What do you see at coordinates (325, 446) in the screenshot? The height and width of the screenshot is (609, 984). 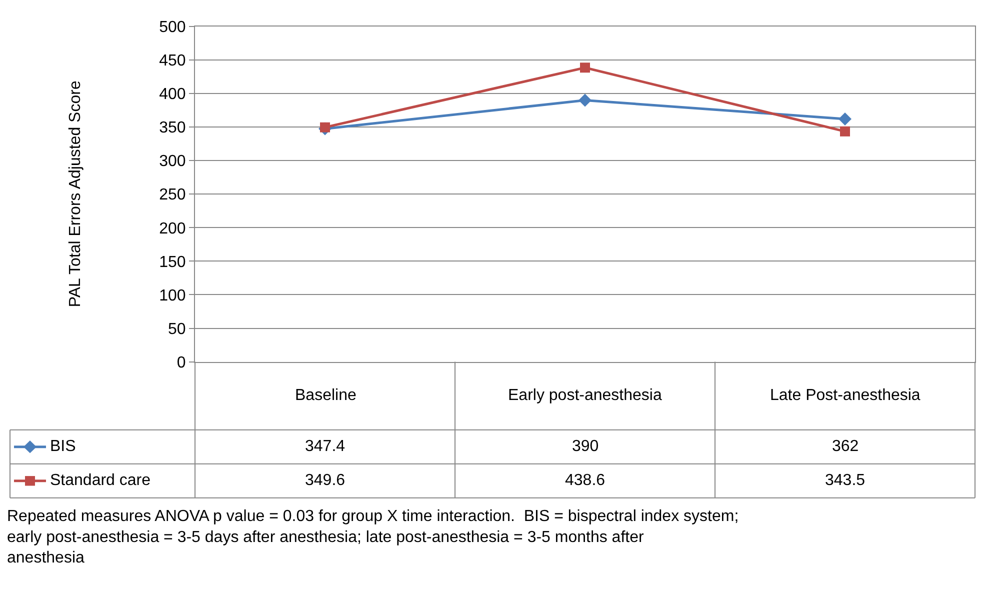 I see `data-label: 347.4` at bounding box center [325, 446].